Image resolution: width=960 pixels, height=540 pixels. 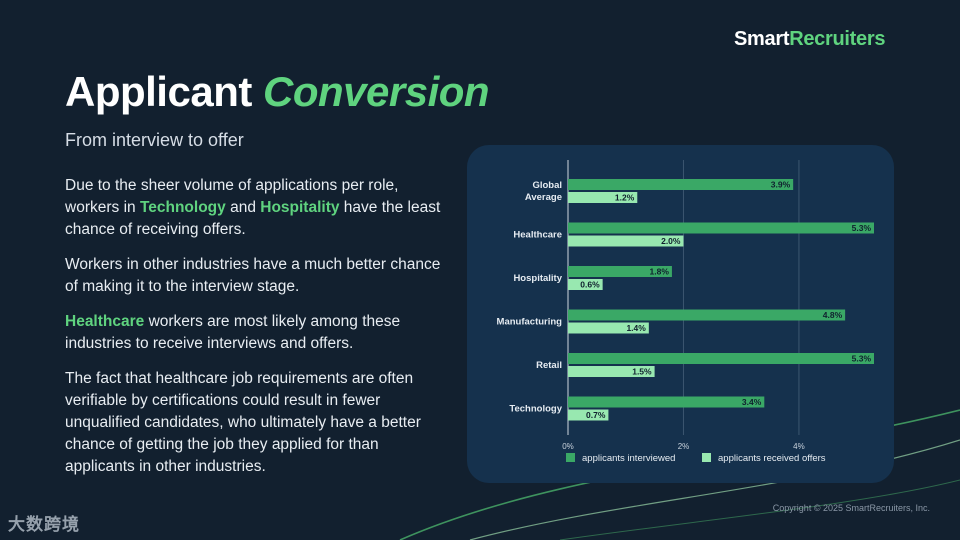 I want to click on page-subtitle: From interview to offer, so click(x=154, y=140).